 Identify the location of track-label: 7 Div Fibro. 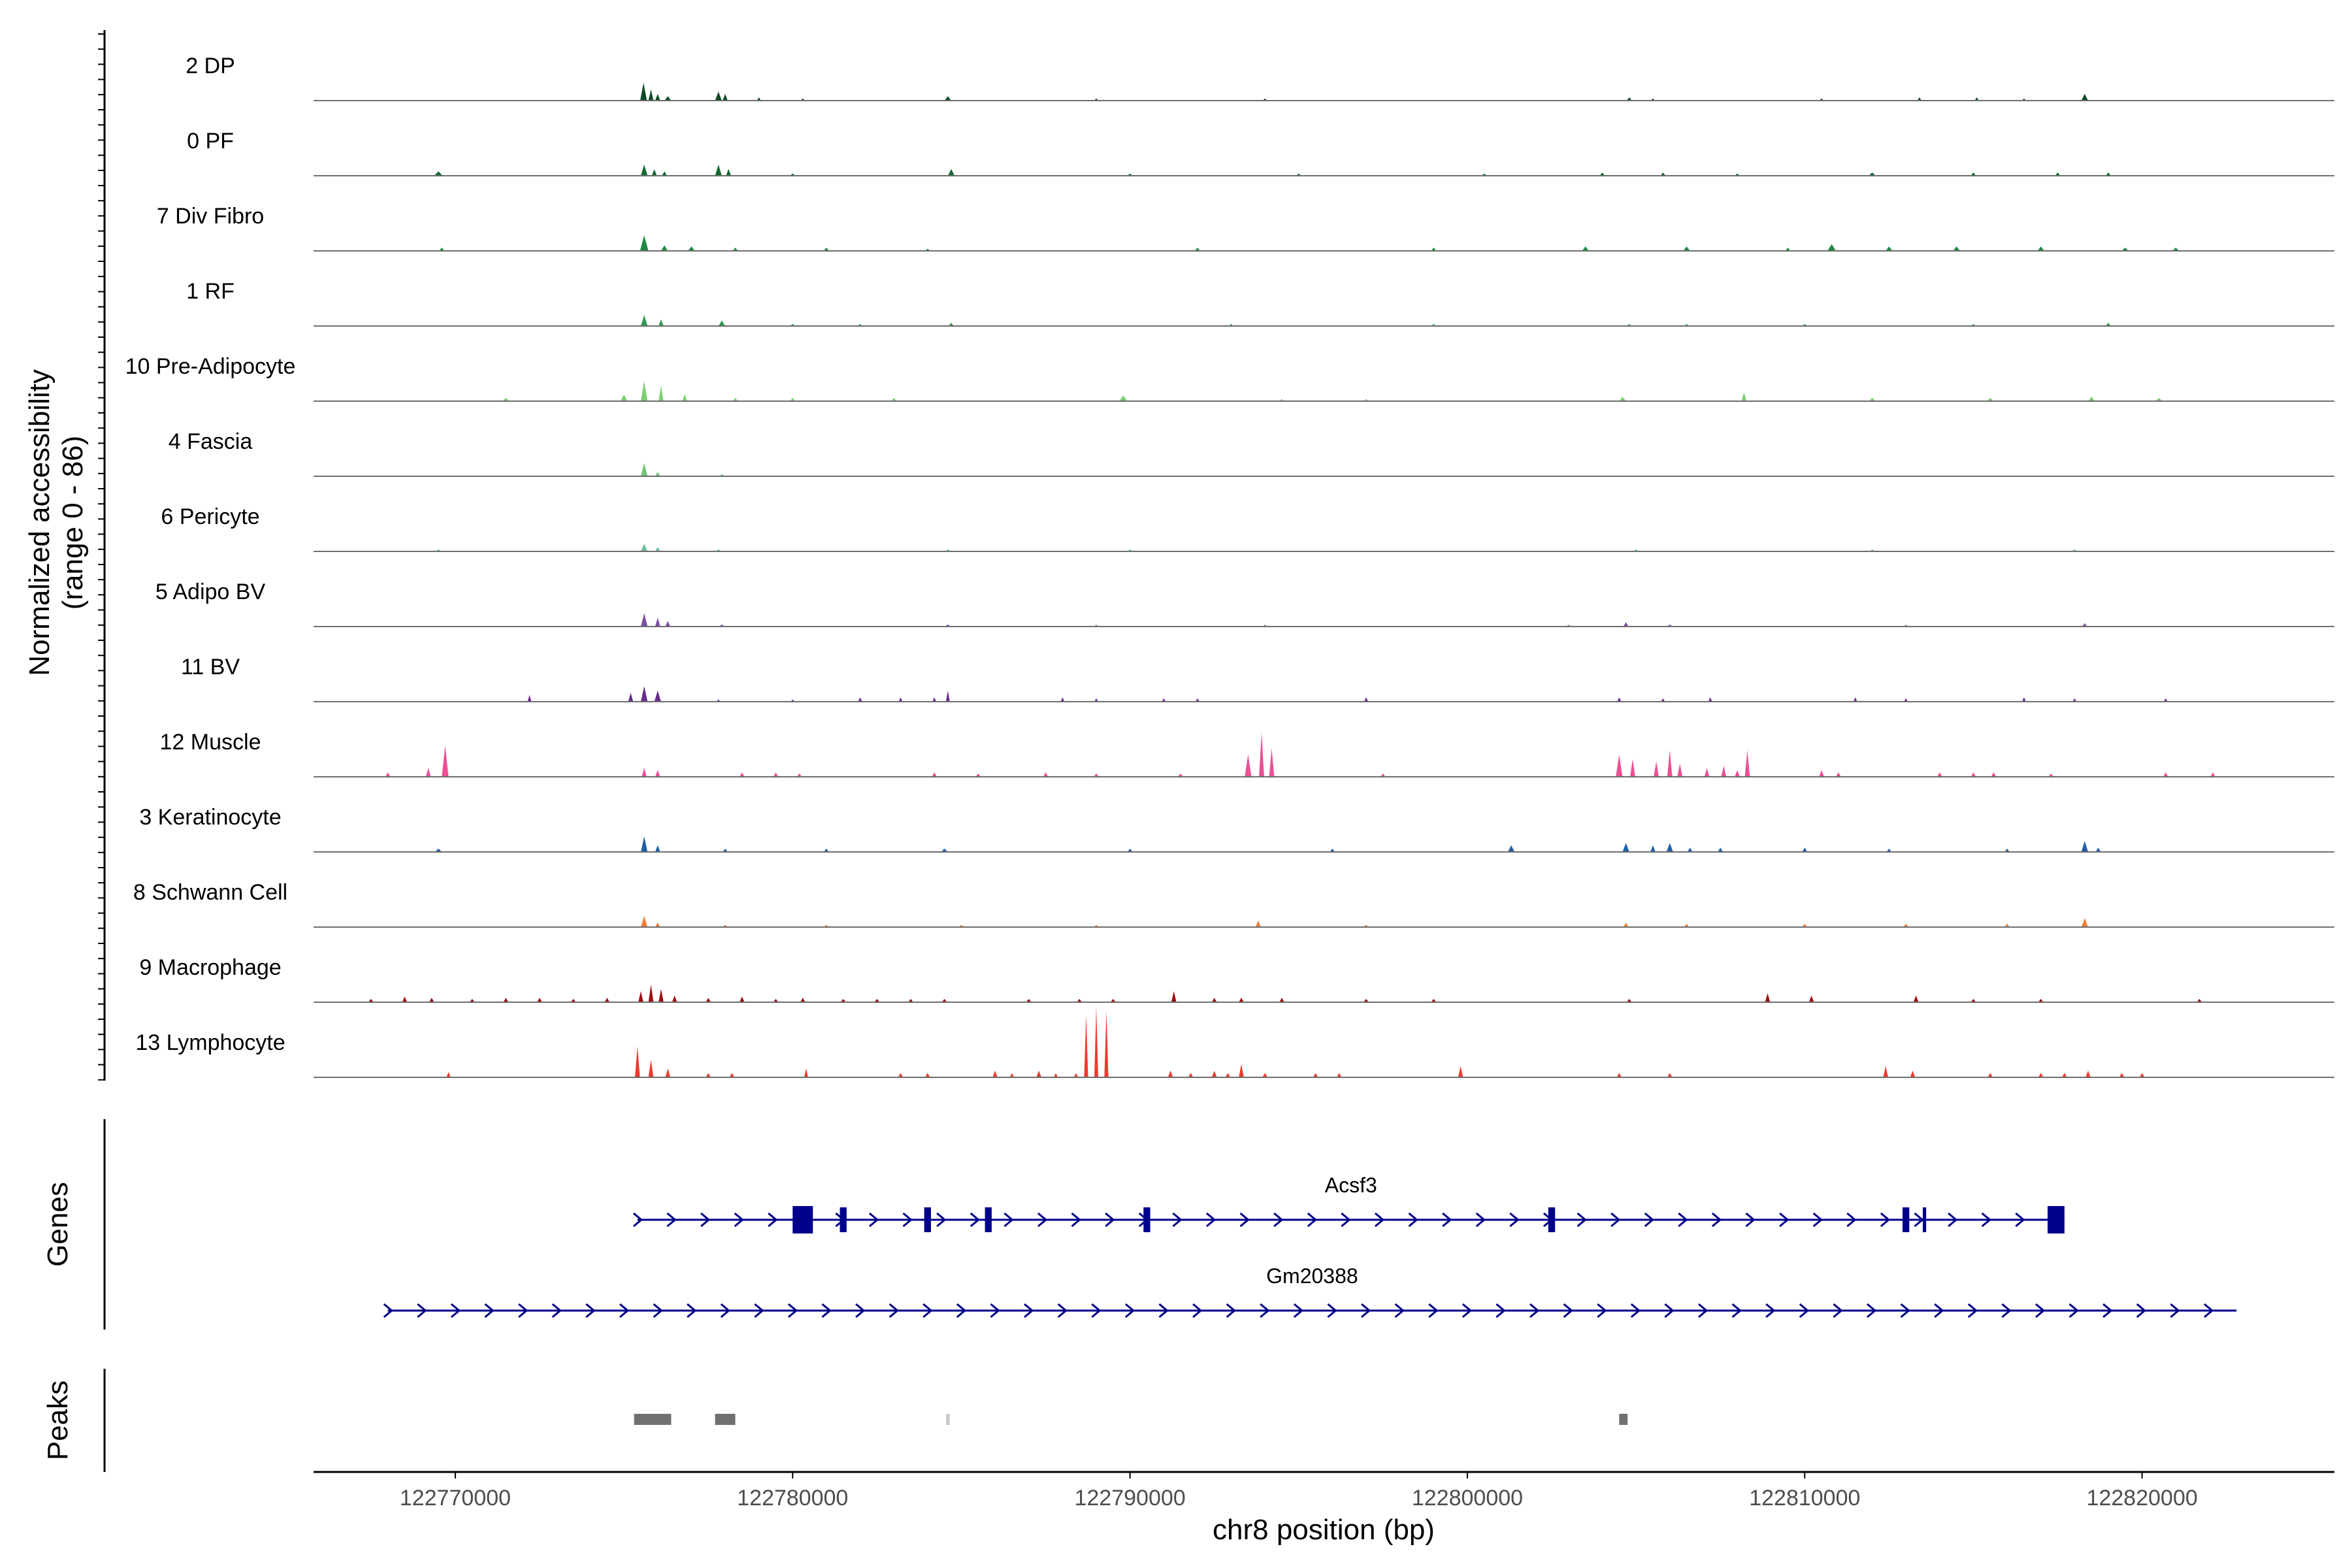
(210, 216).